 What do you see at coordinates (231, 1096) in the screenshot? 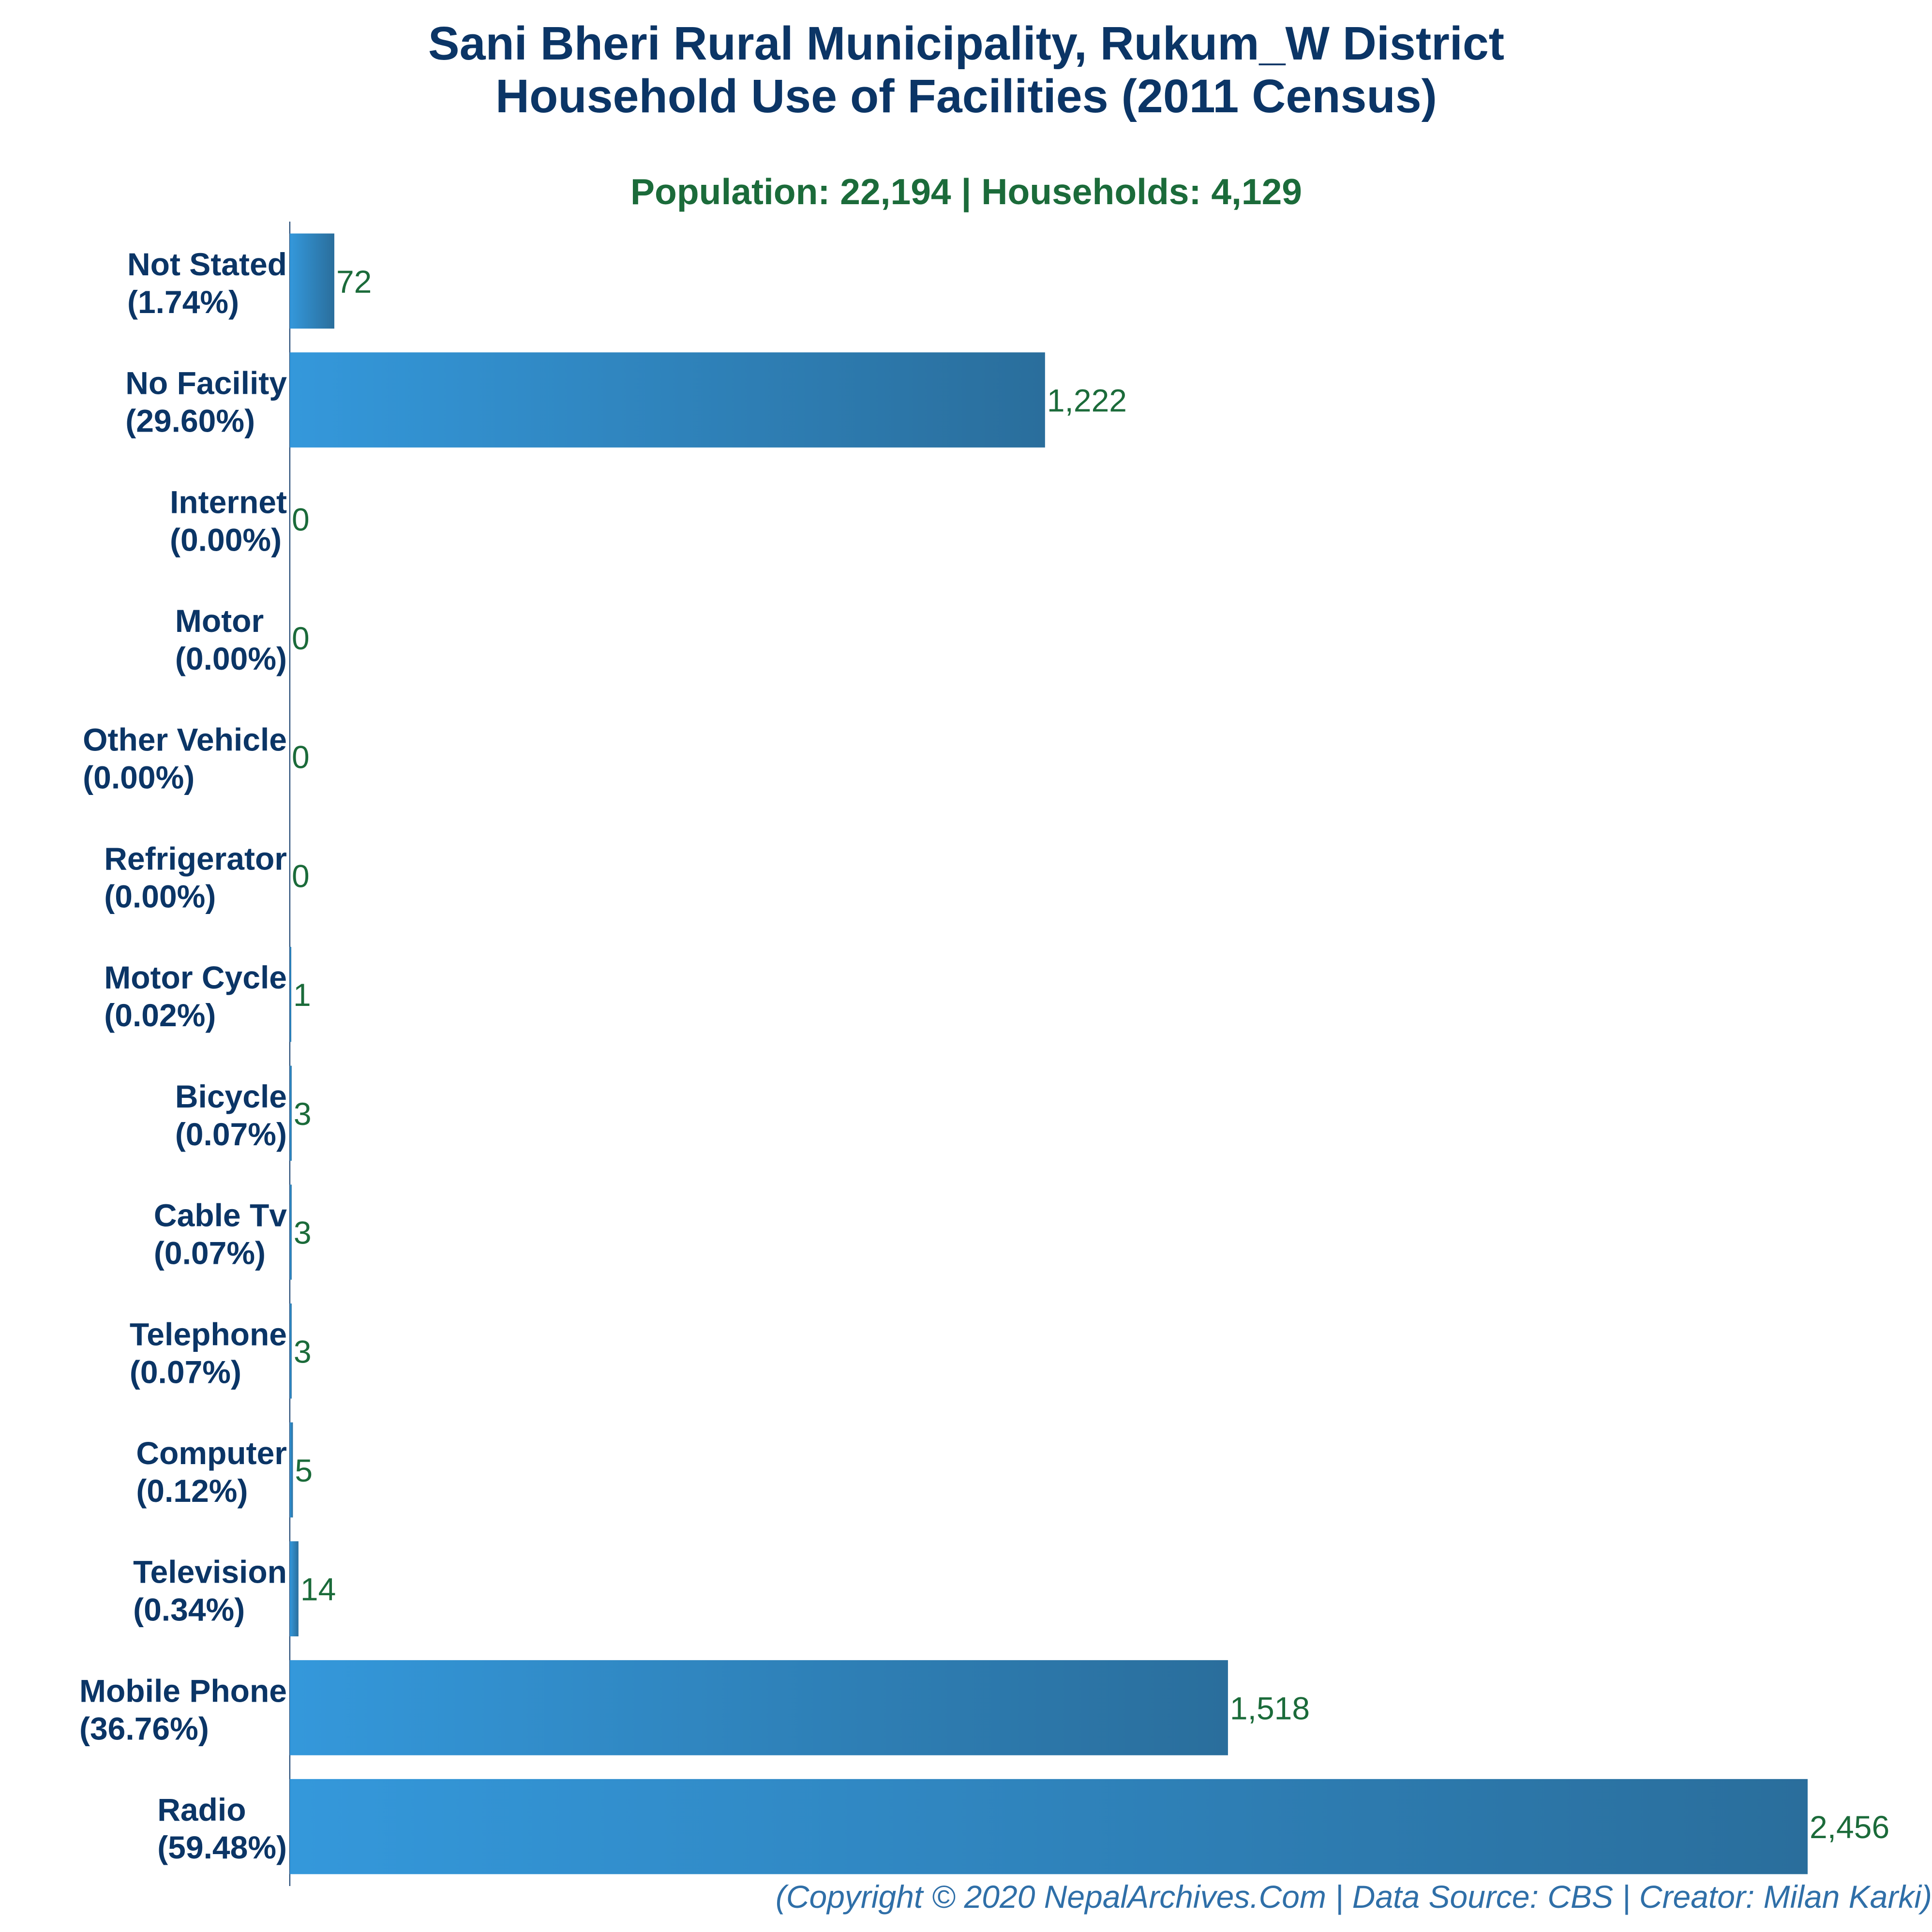
I see `category-name-7: Bicycle` at bounding box center [231, 1096].